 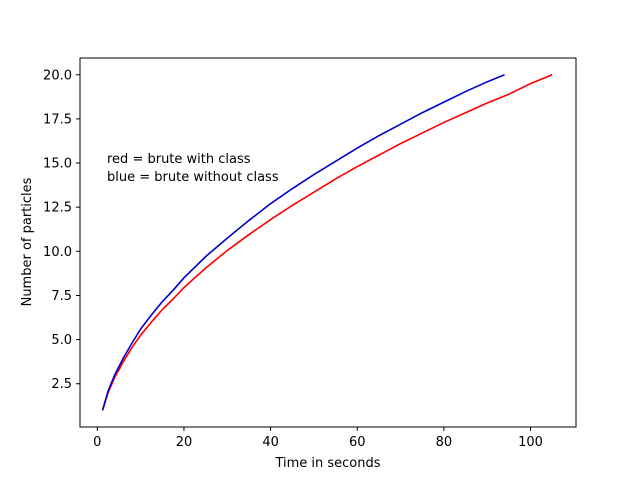 I want to click on x-tick-label: 100, so click(x=530, y=442).